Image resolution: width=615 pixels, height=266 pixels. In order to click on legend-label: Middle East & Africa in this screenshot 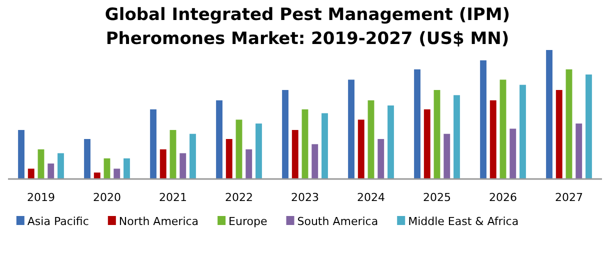, I will do `click(463, 221)`.